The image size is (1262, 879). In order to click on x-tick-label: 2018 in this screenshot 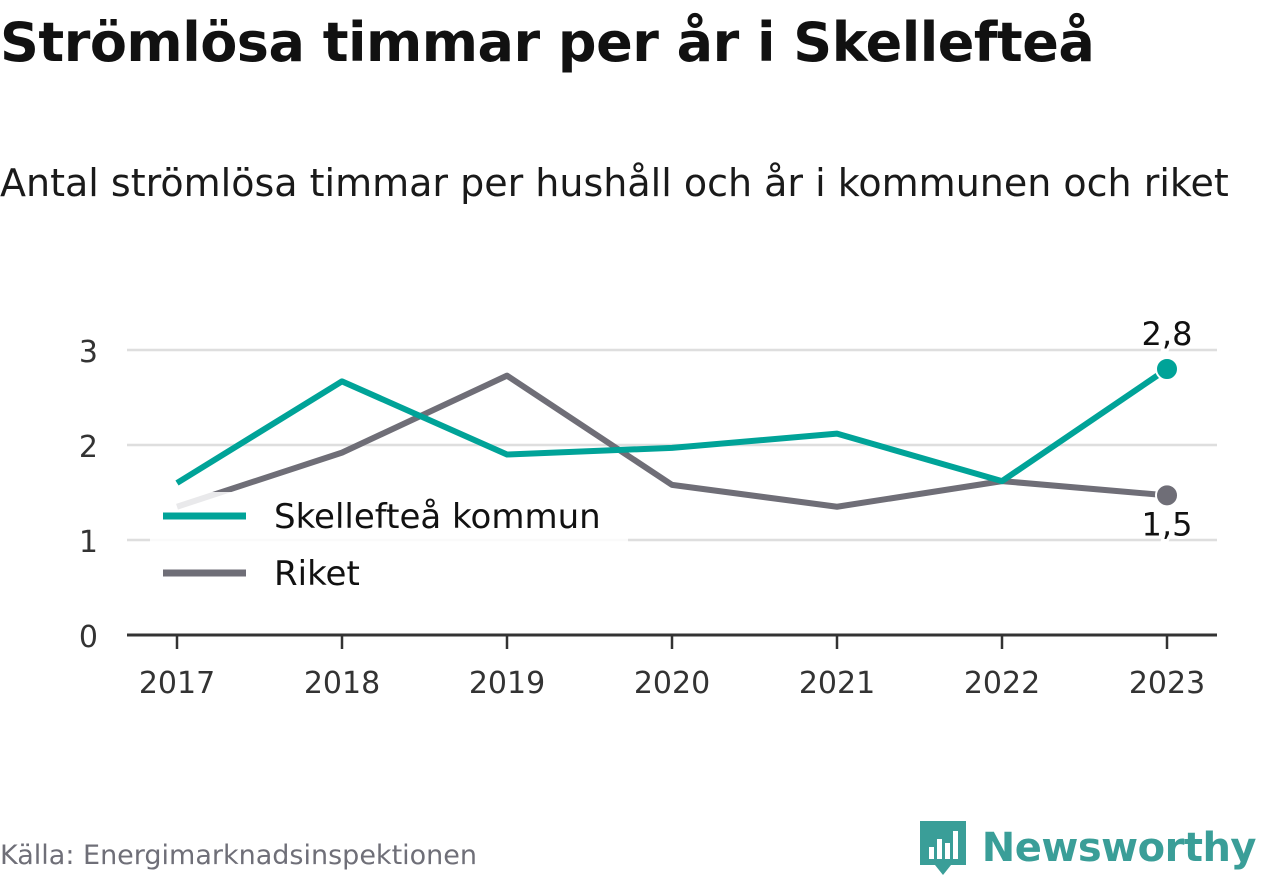, I will do `click(342, 683)`.